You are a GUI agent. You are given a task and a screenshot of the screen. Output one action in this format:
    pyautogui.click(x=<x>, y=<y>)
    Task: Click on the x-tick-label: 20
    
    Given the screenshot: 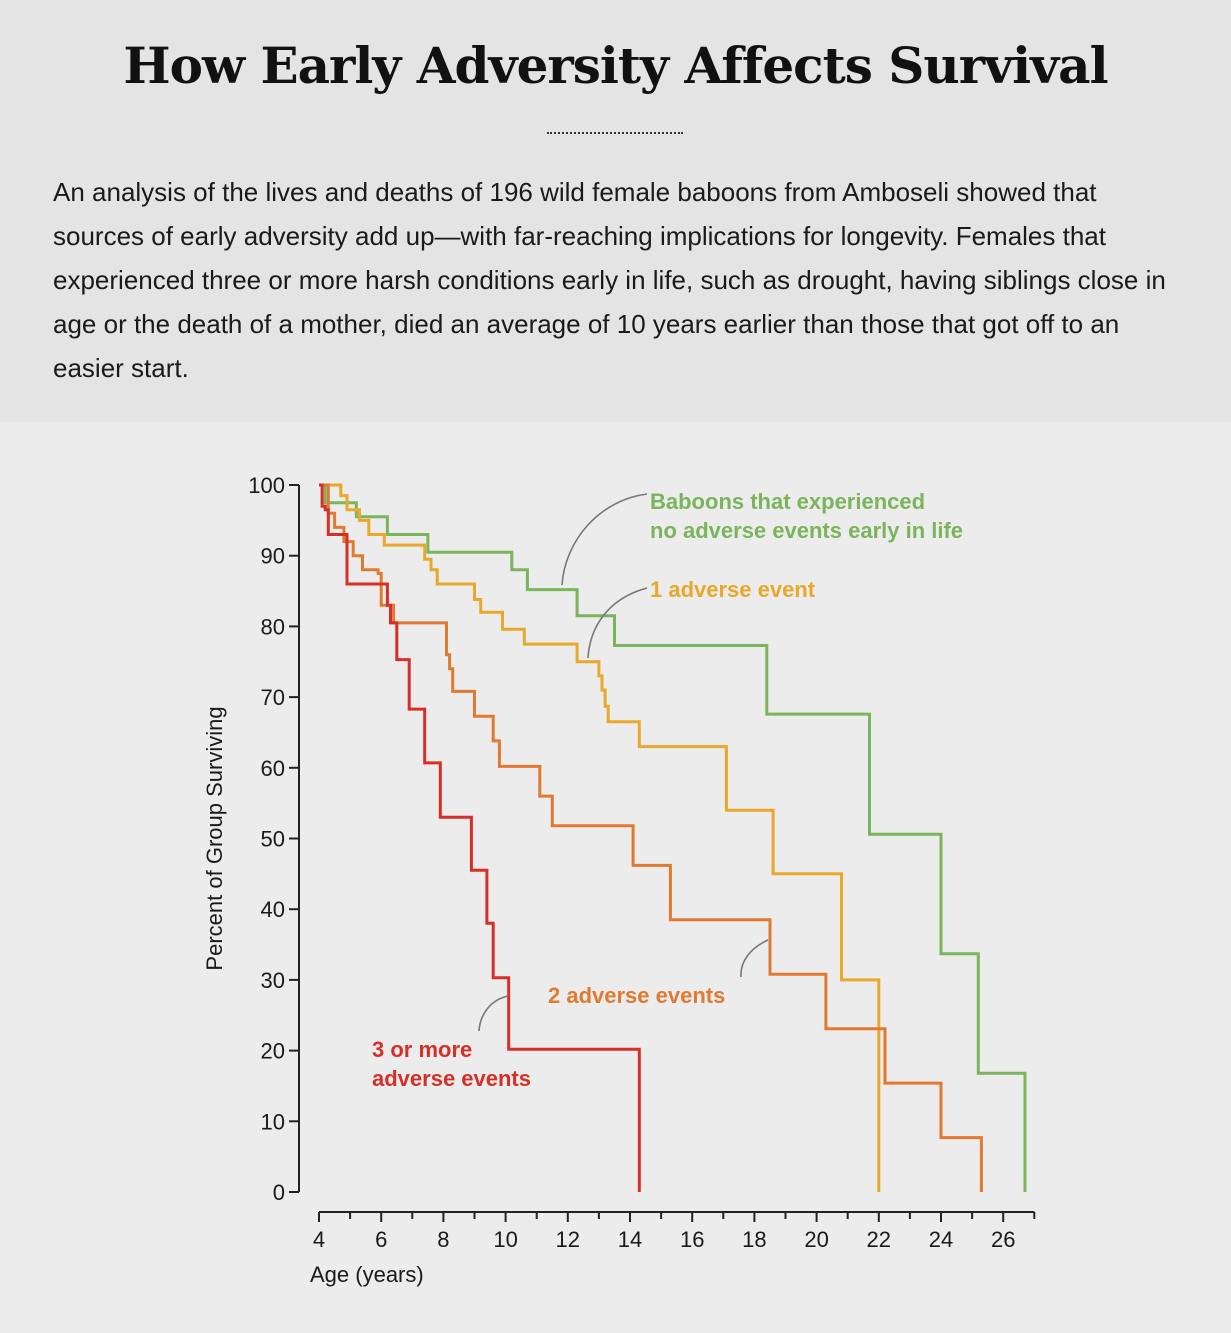 What is the action you would take?
    pyautogui.click(x=816, y=1239)
    